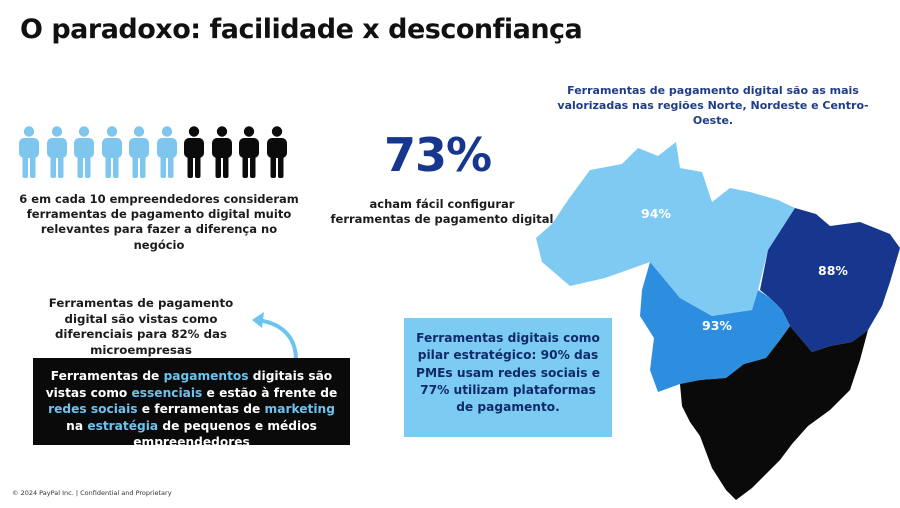 The height and width of the screenshot is (508, 900). What do you see at coordinates (206, 376) in the screenshot?
I see `highlight-word: pagamentos` at bounding box center [206, 376].